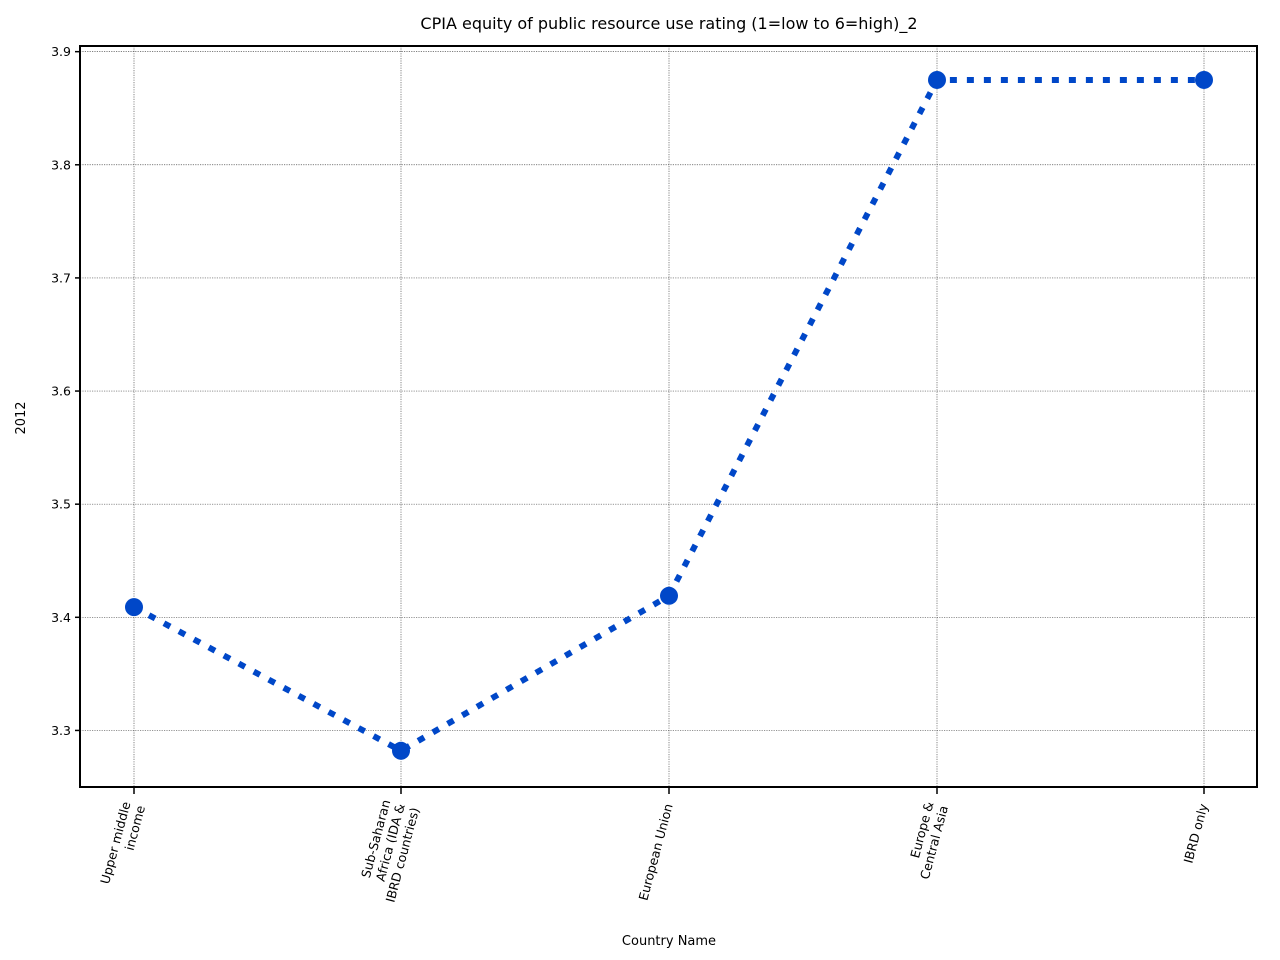 The image size is (1280, 960). What do you see at coordinates (61, 51) in the screenshot?
I see `y-tick-label: 3.9` at bounding box center [61, 51].